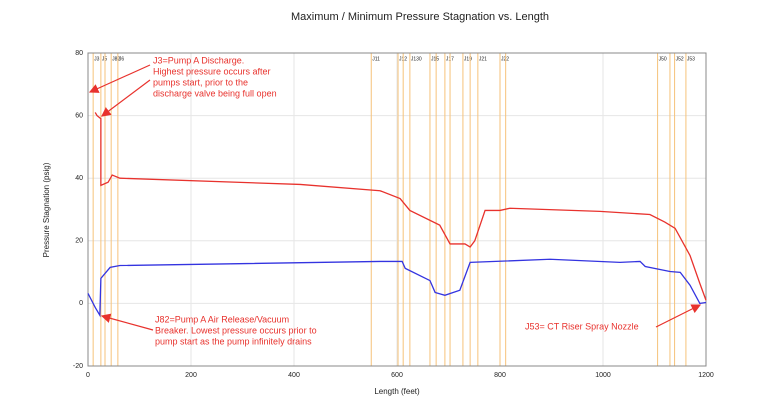  What do you see at coordinates (483, 59) in the screenshot?
I see `junction-label: J21` at bounding box center [483, 59].